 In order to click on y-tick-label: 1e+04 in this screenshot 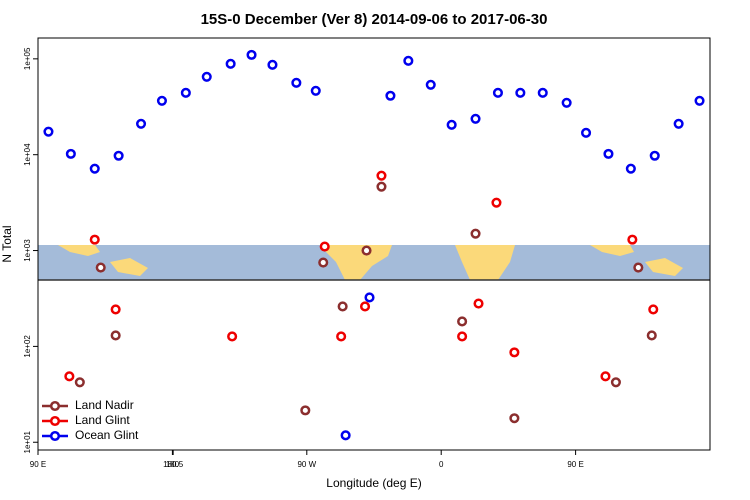, I will do `click(27, 154)`.